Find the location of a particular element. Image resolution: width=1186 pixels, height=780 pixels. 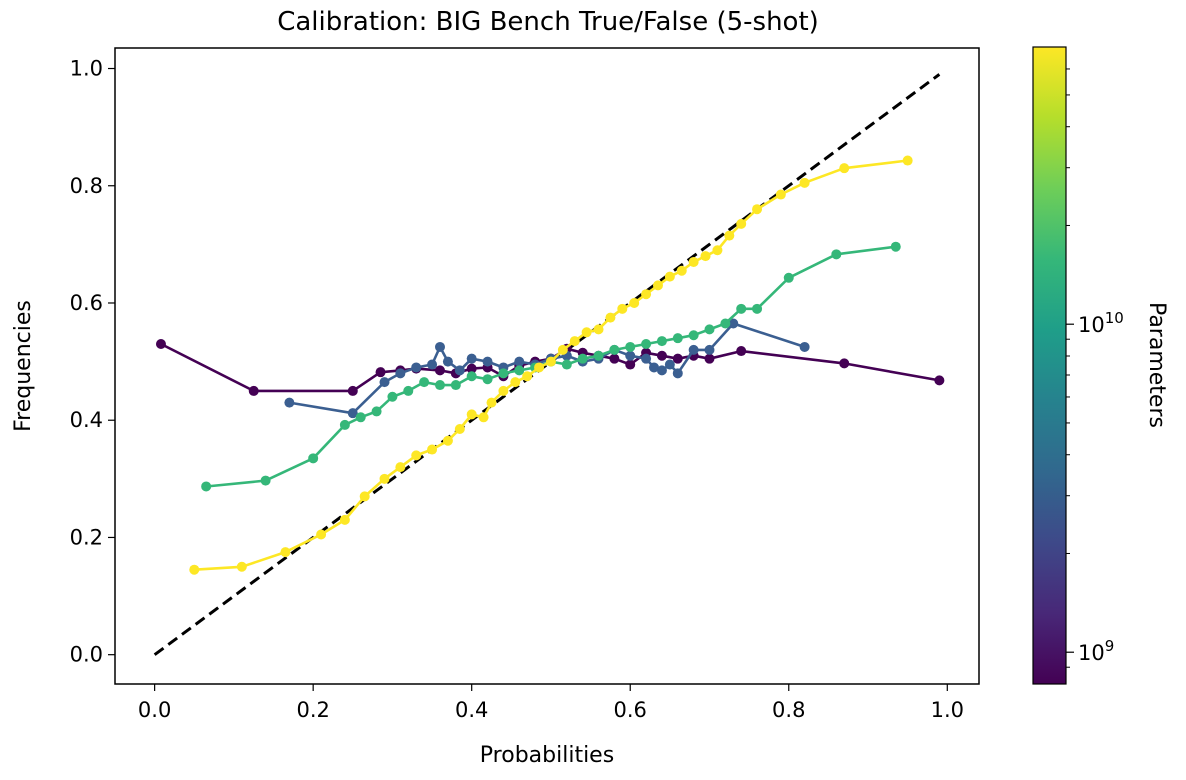

colorbar-bar is located at coordinates (1049, 365).